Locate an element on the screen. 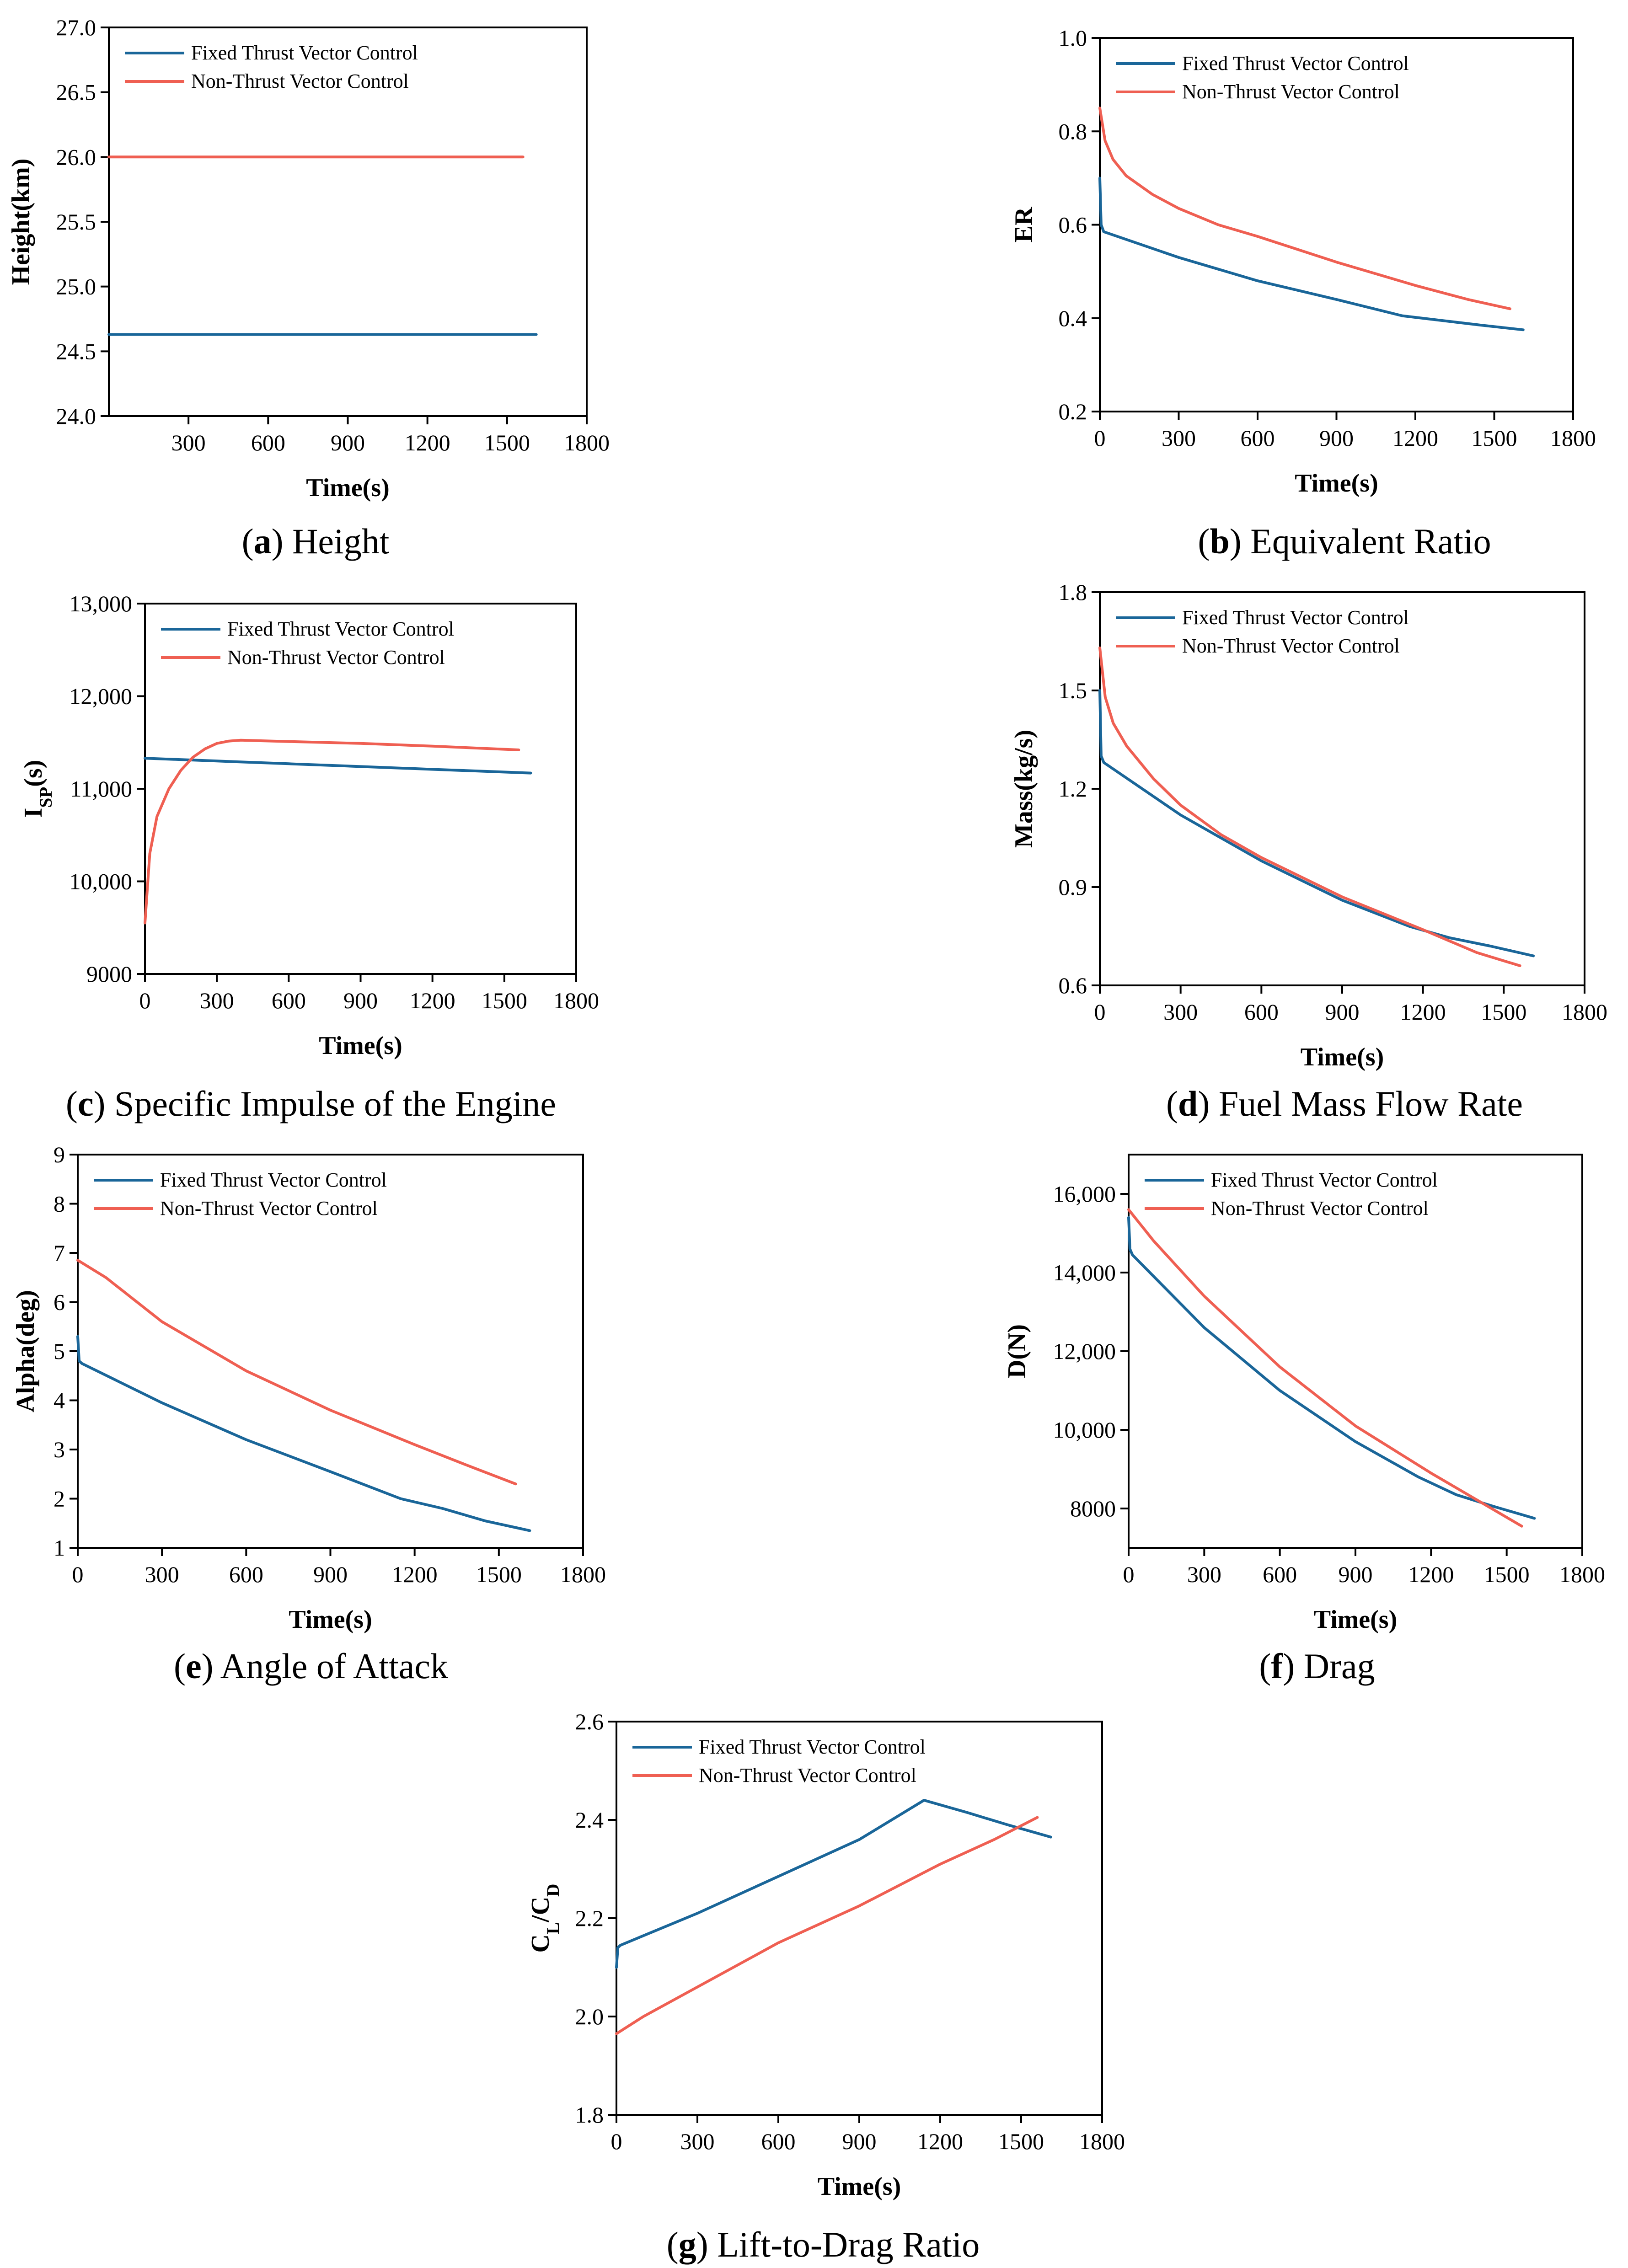 The width and height of the screenshot is (1628, 2268). y-tick-label: 16,000 is located at coordinates (1084, 1194).